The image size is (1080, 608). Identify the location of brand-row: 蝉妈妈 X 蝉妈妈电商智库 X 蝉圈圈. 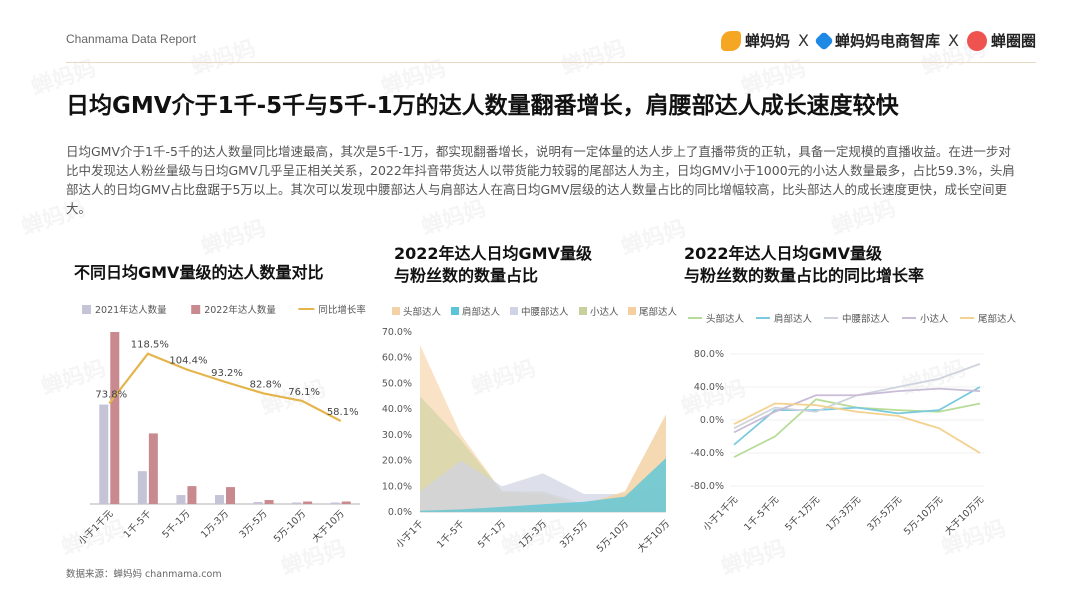
(878, 40).